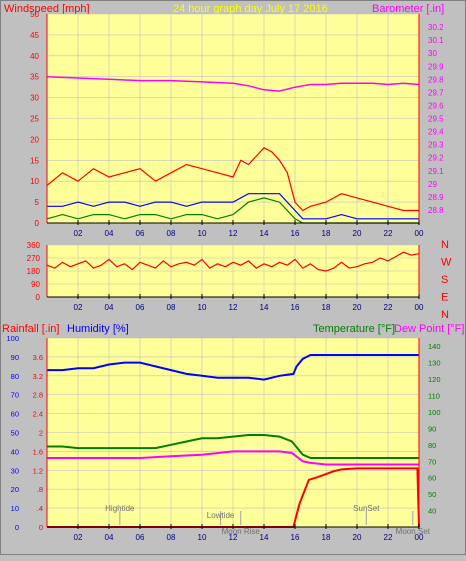 This screenshot has width=466, height=561. Describe the element at coordinates (264, 307) in the screenshot. I see `direction-x-tick-label: 14` at that location.